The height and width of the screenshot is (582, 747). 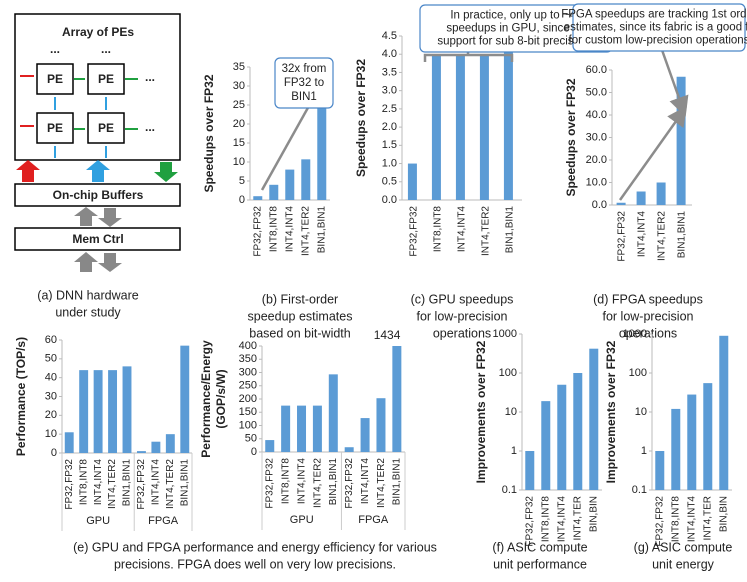 I want to click on caption: based on bit-width, so click(x=300, y=333).